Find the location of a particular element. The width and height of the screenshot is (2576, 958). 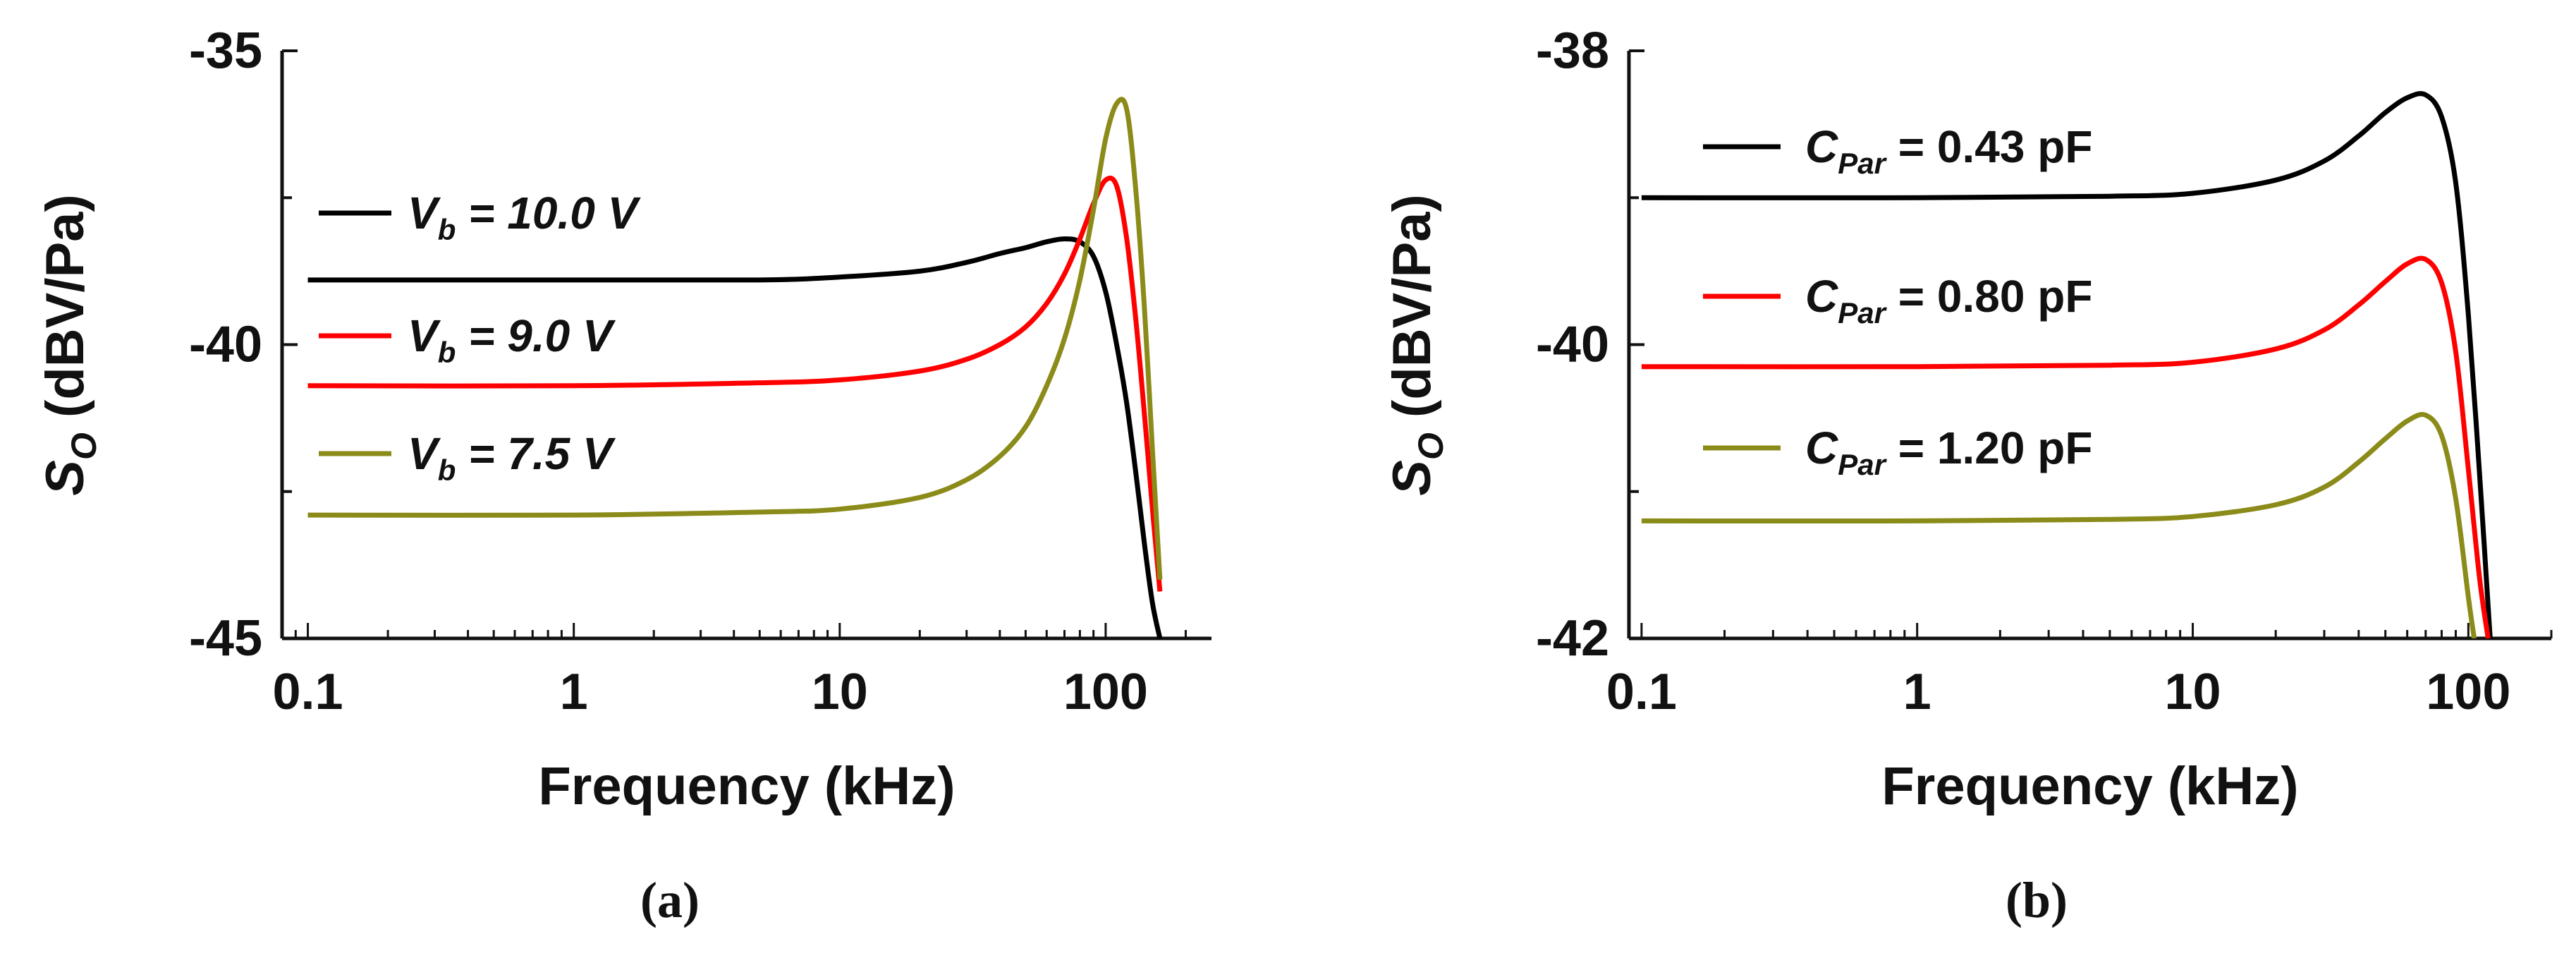

legend-label-0: Vb = 10.0 V is located at coordinates (525, 217).